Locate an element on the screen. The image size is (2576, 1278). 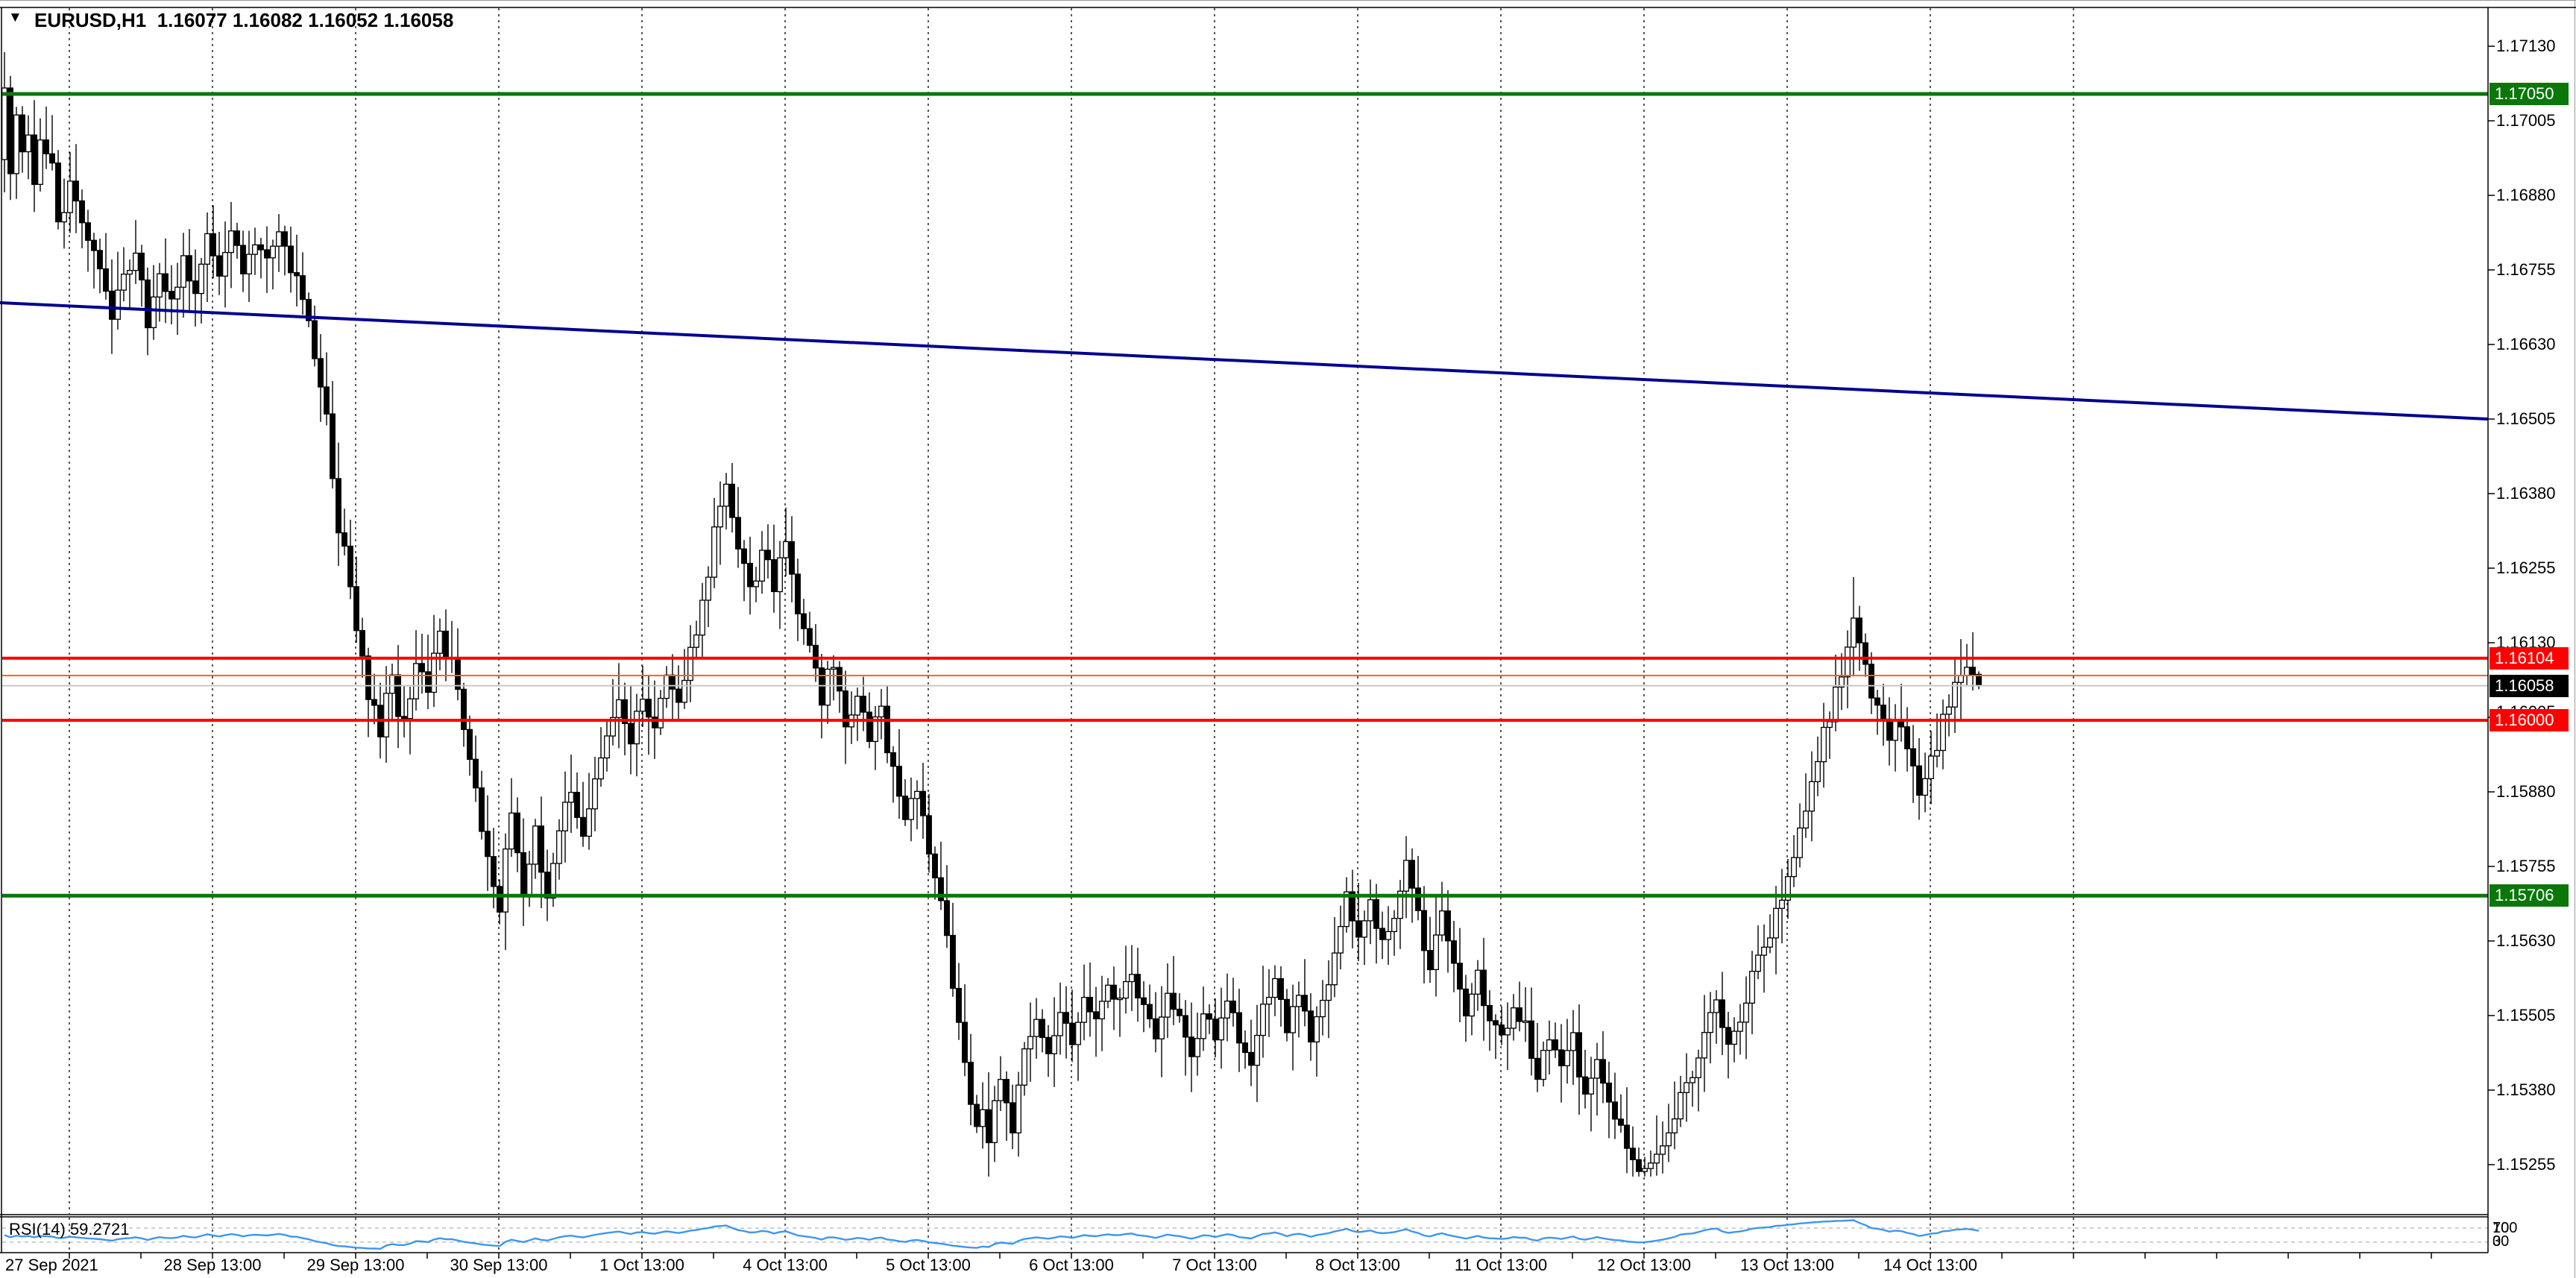
descending-trendline is located at coordinates (1244, 361).